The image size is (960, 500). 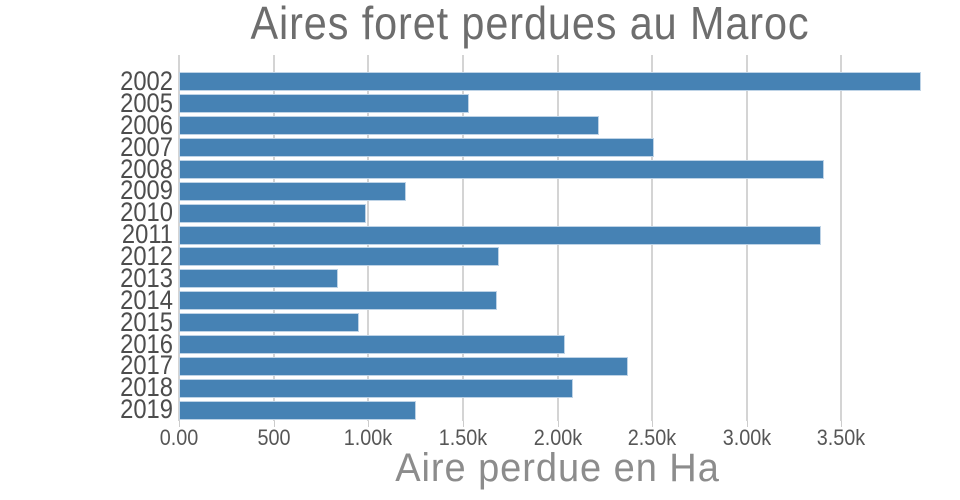 I want to click on x-axis-tick-label: 3.00k, so click(x=746, y=437).